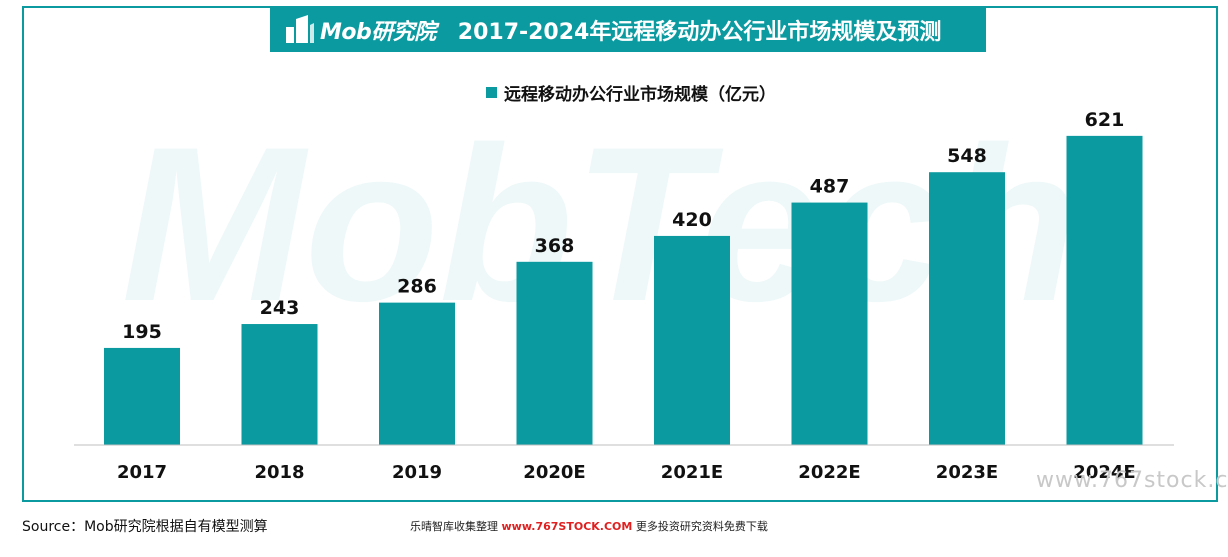  What do you see at coordinates (829, 472) in the screenshot?
I see `x-tick-label-2022E: 2022E` at bounding box center [829, 472].